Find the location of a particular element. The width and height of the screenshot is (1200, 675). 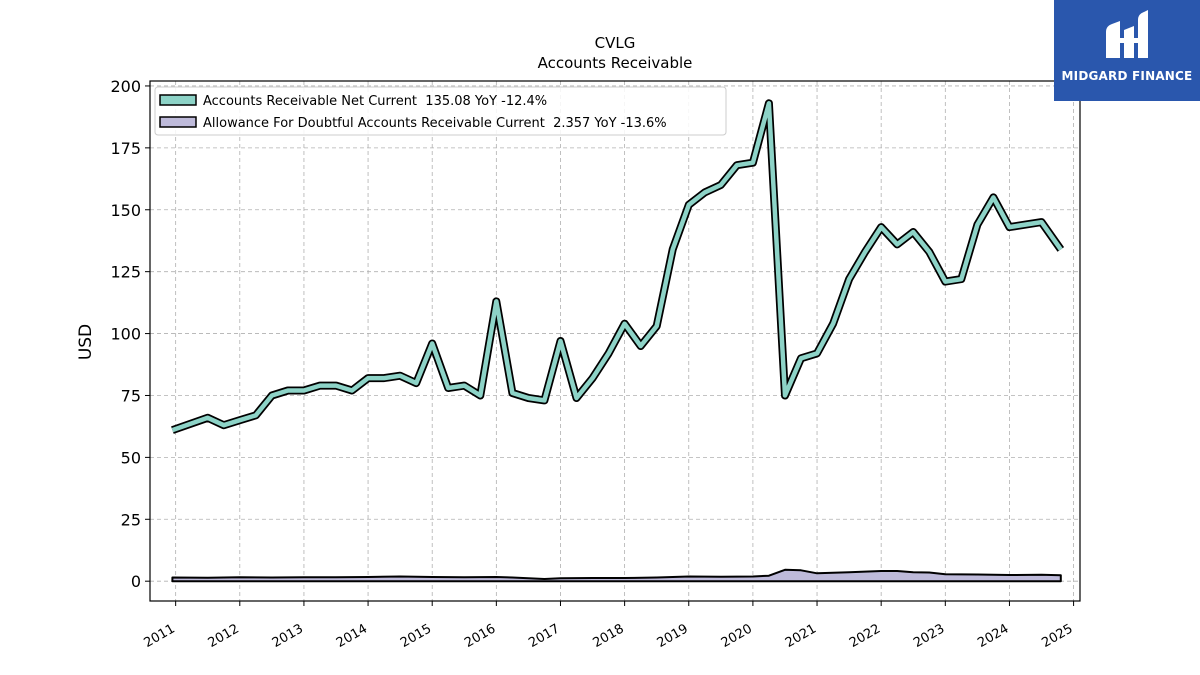

x-tick-label: 2025 is located at coordinates (1057, 636).